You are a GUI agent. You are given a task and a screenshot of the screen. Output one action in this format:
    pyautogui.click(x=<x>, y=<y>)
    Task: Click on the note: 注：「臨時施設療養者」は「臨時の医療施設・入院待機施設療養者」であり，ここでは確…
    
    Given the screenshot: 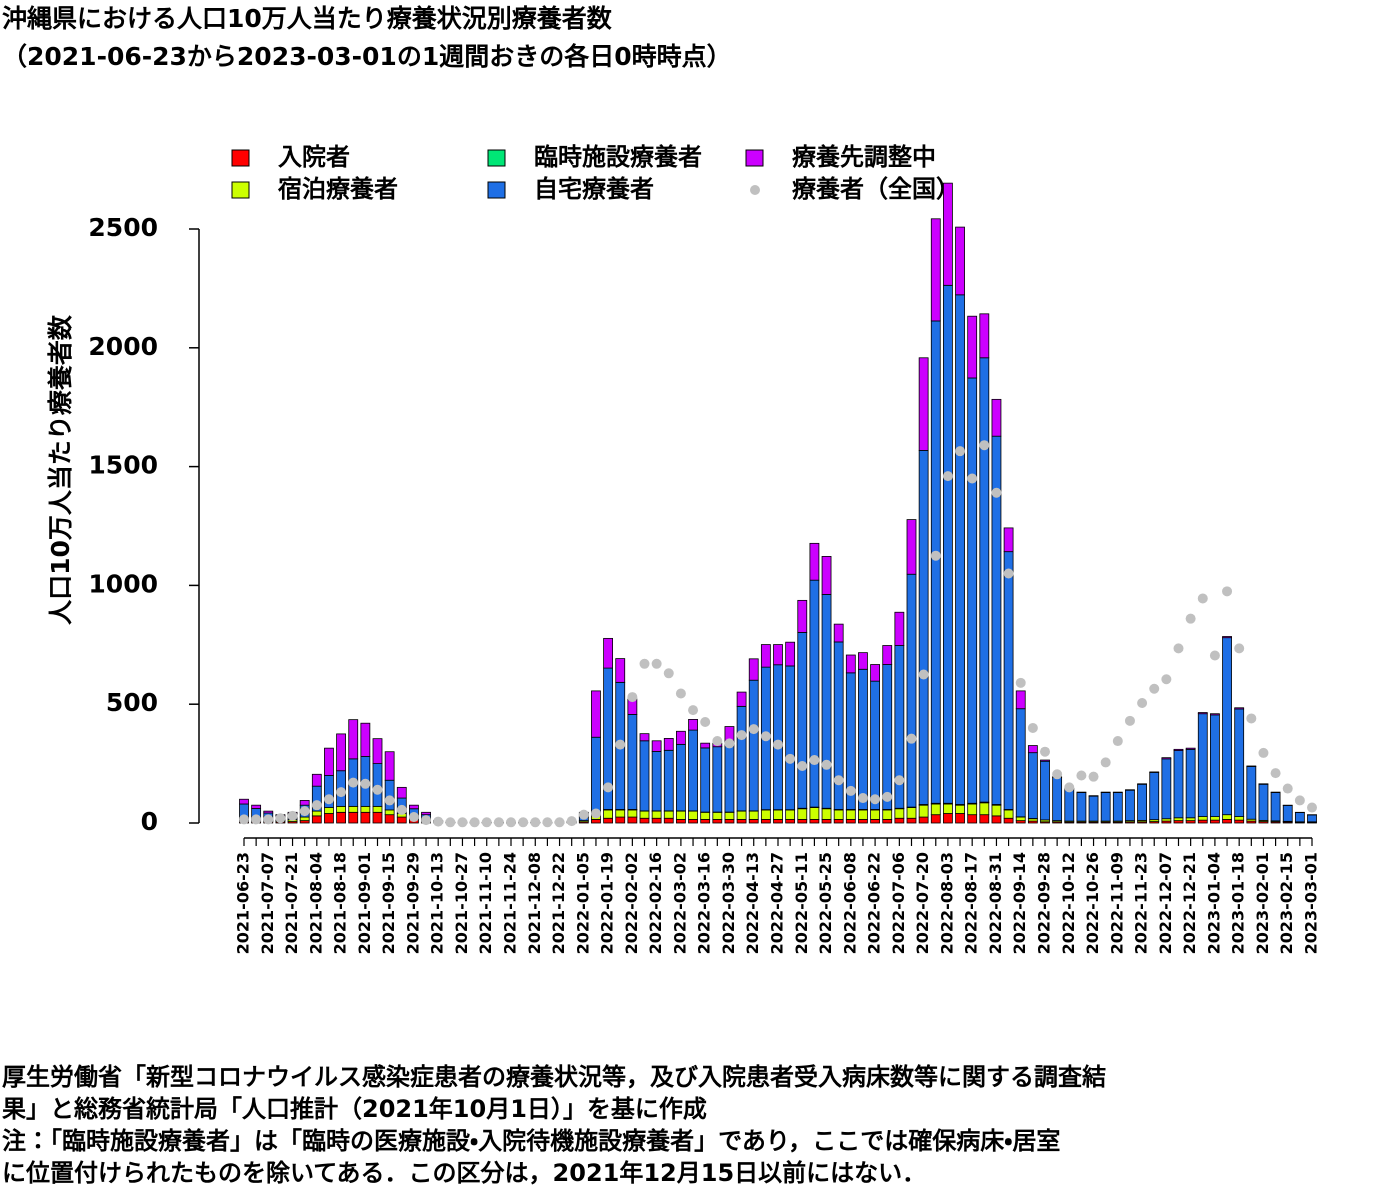 What is the action you would take?
    pyautogui.click(x=531, y=1141)
    